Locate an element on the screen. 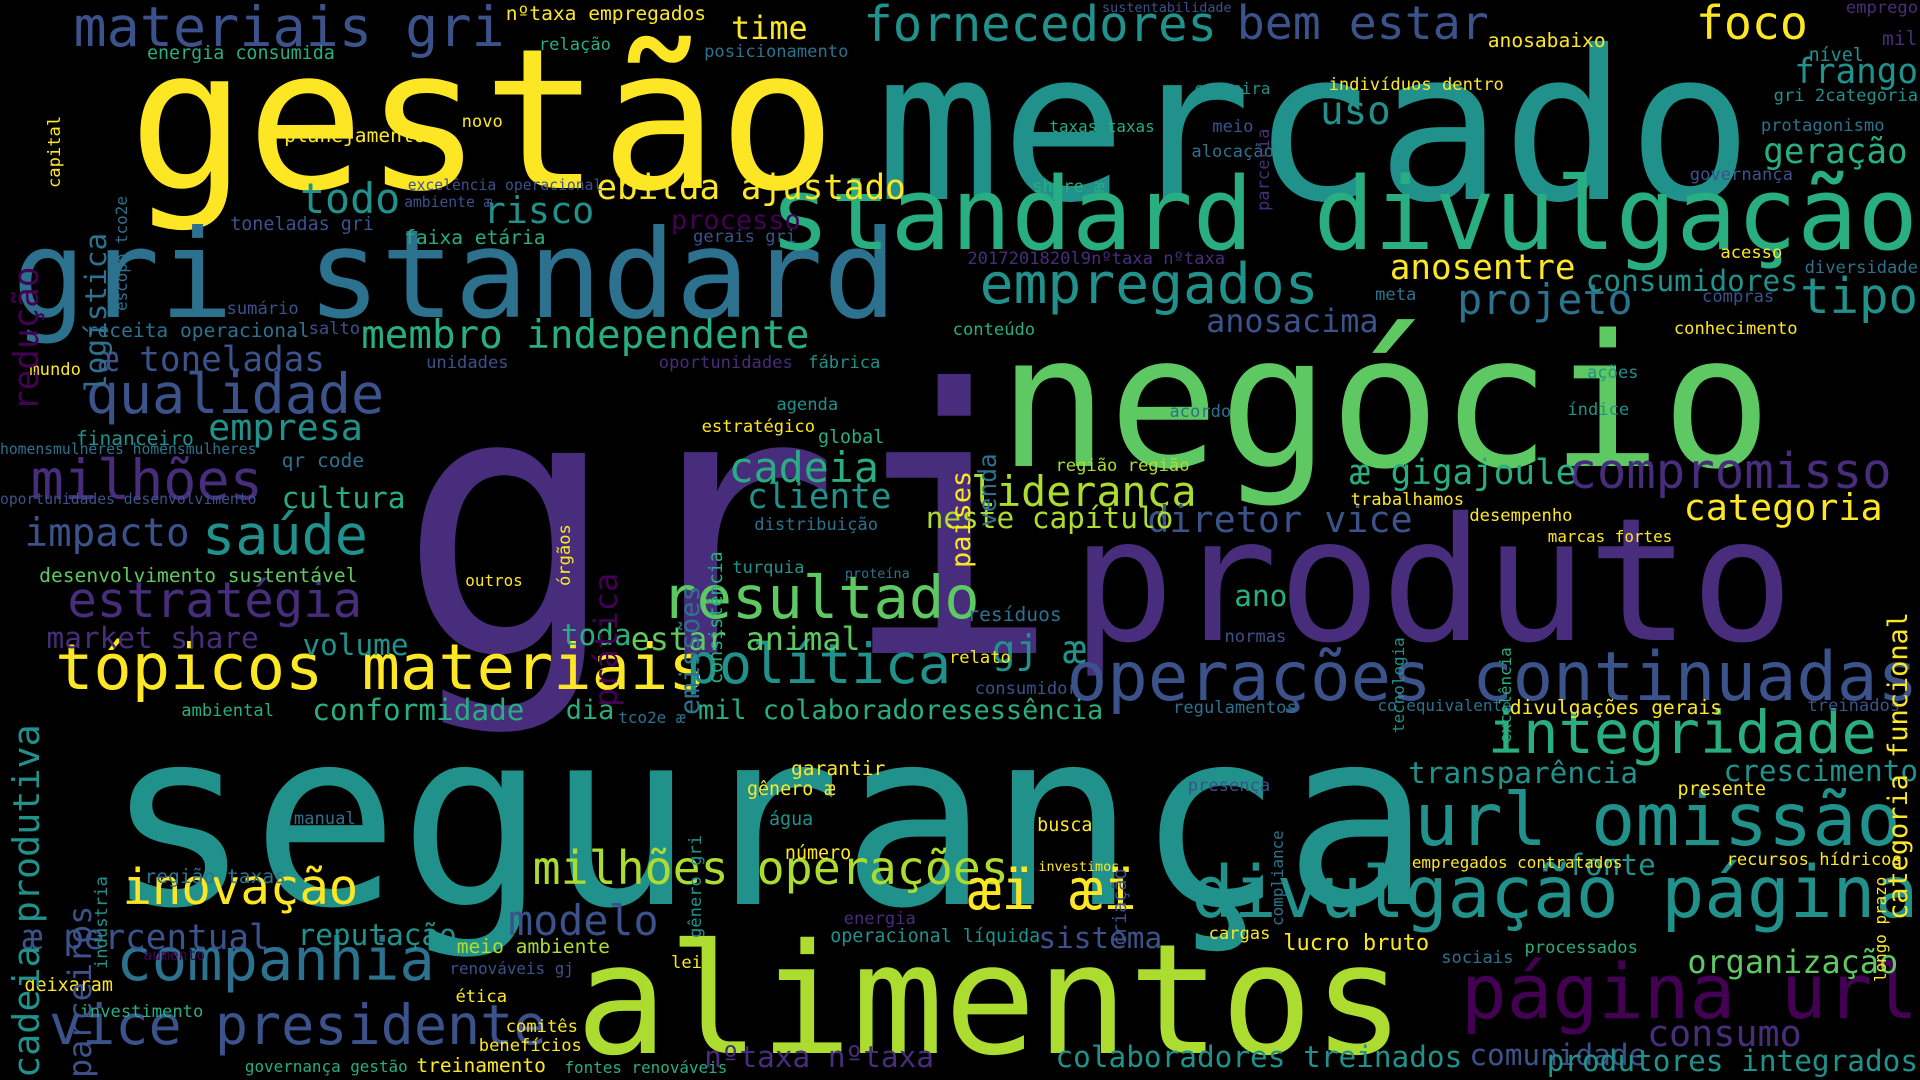 The height and width of the screenshot is (1080, 1920). word-146: tco2e æ is located at coordinates (652, 718).